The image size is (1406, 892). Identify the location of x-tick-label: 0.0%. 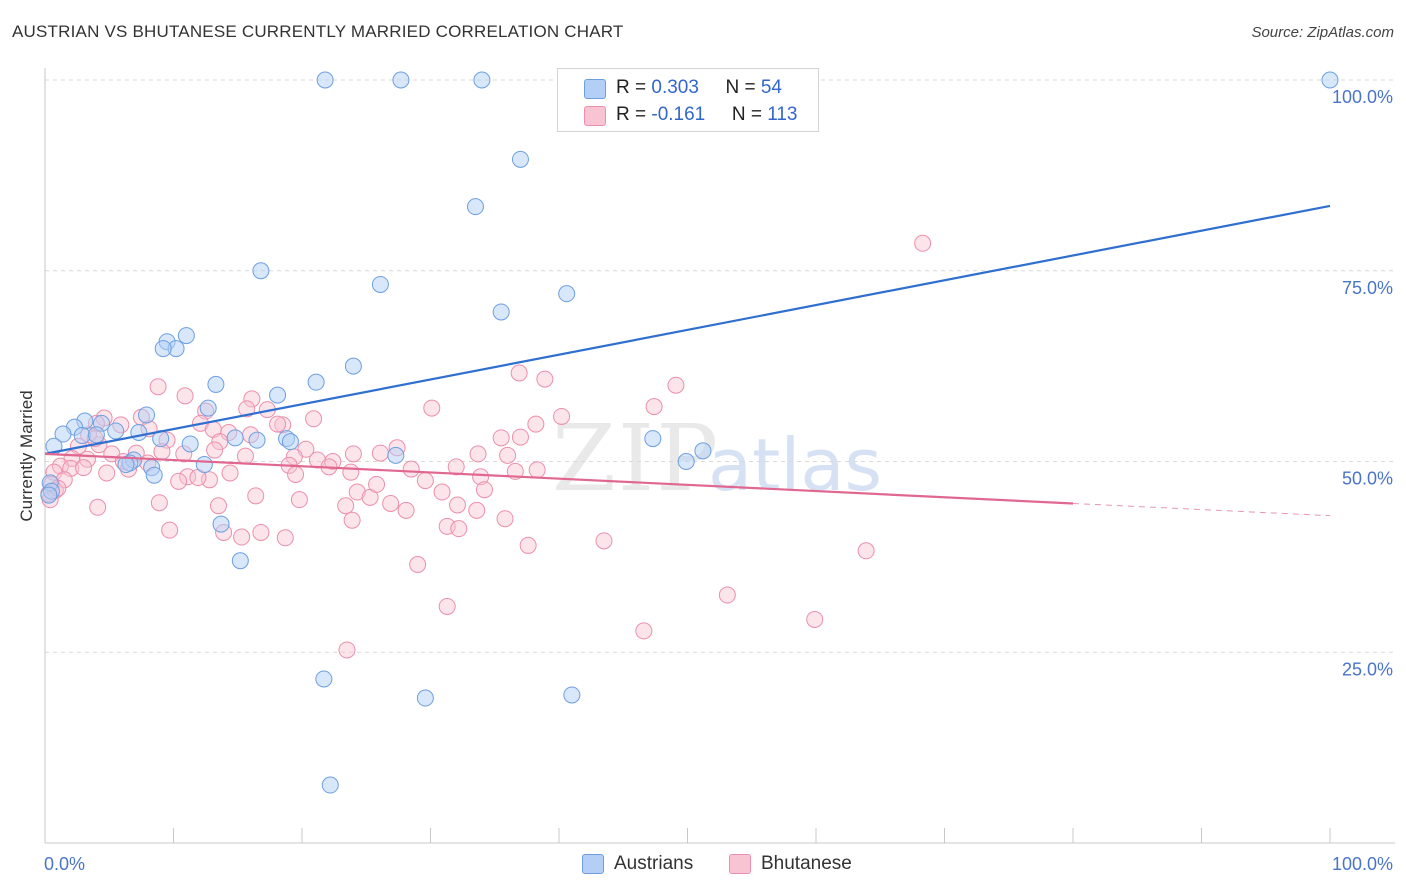
(64, 864).